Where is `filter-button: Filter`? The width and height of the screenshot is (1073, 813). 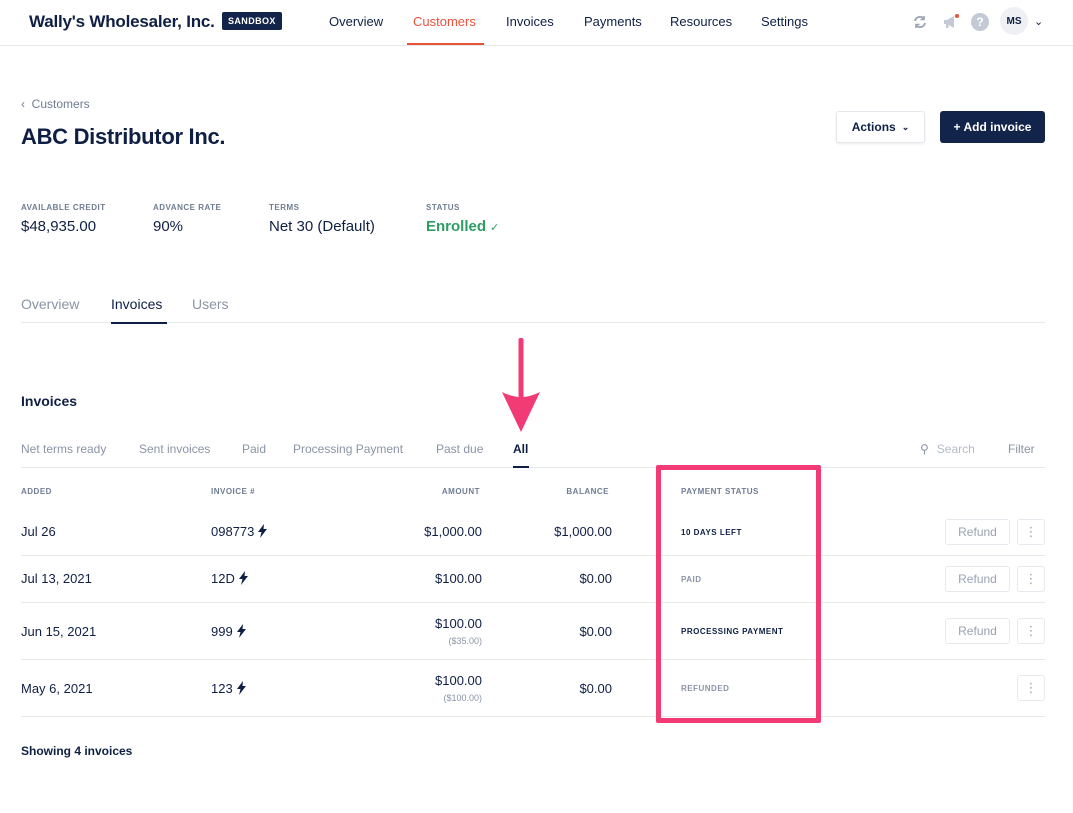 filter-button: Filter is located at coordinates (1021, 449).